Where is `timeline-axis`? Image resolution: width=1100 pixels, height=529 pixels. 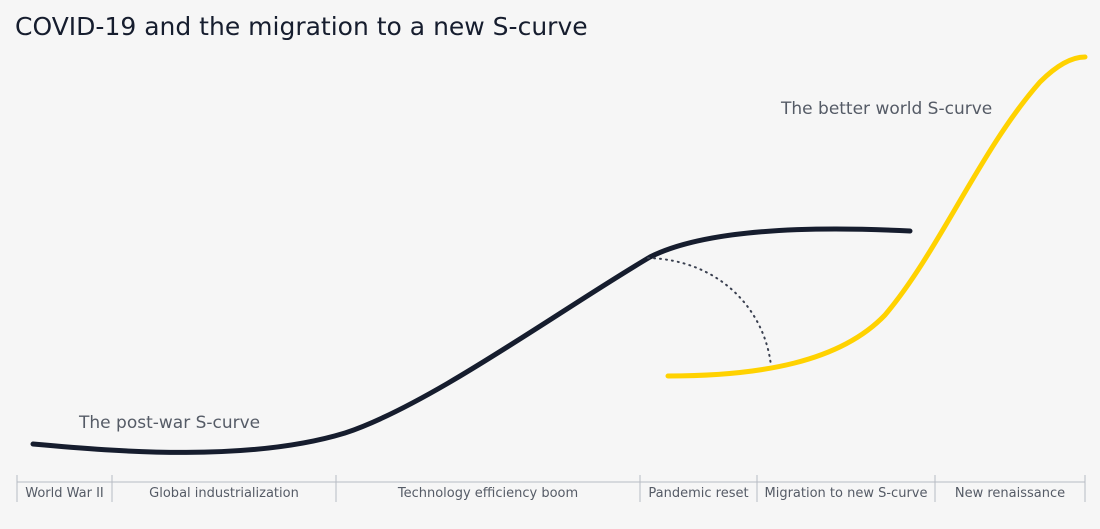 timeline-axis is located at coordinates (551, 488).